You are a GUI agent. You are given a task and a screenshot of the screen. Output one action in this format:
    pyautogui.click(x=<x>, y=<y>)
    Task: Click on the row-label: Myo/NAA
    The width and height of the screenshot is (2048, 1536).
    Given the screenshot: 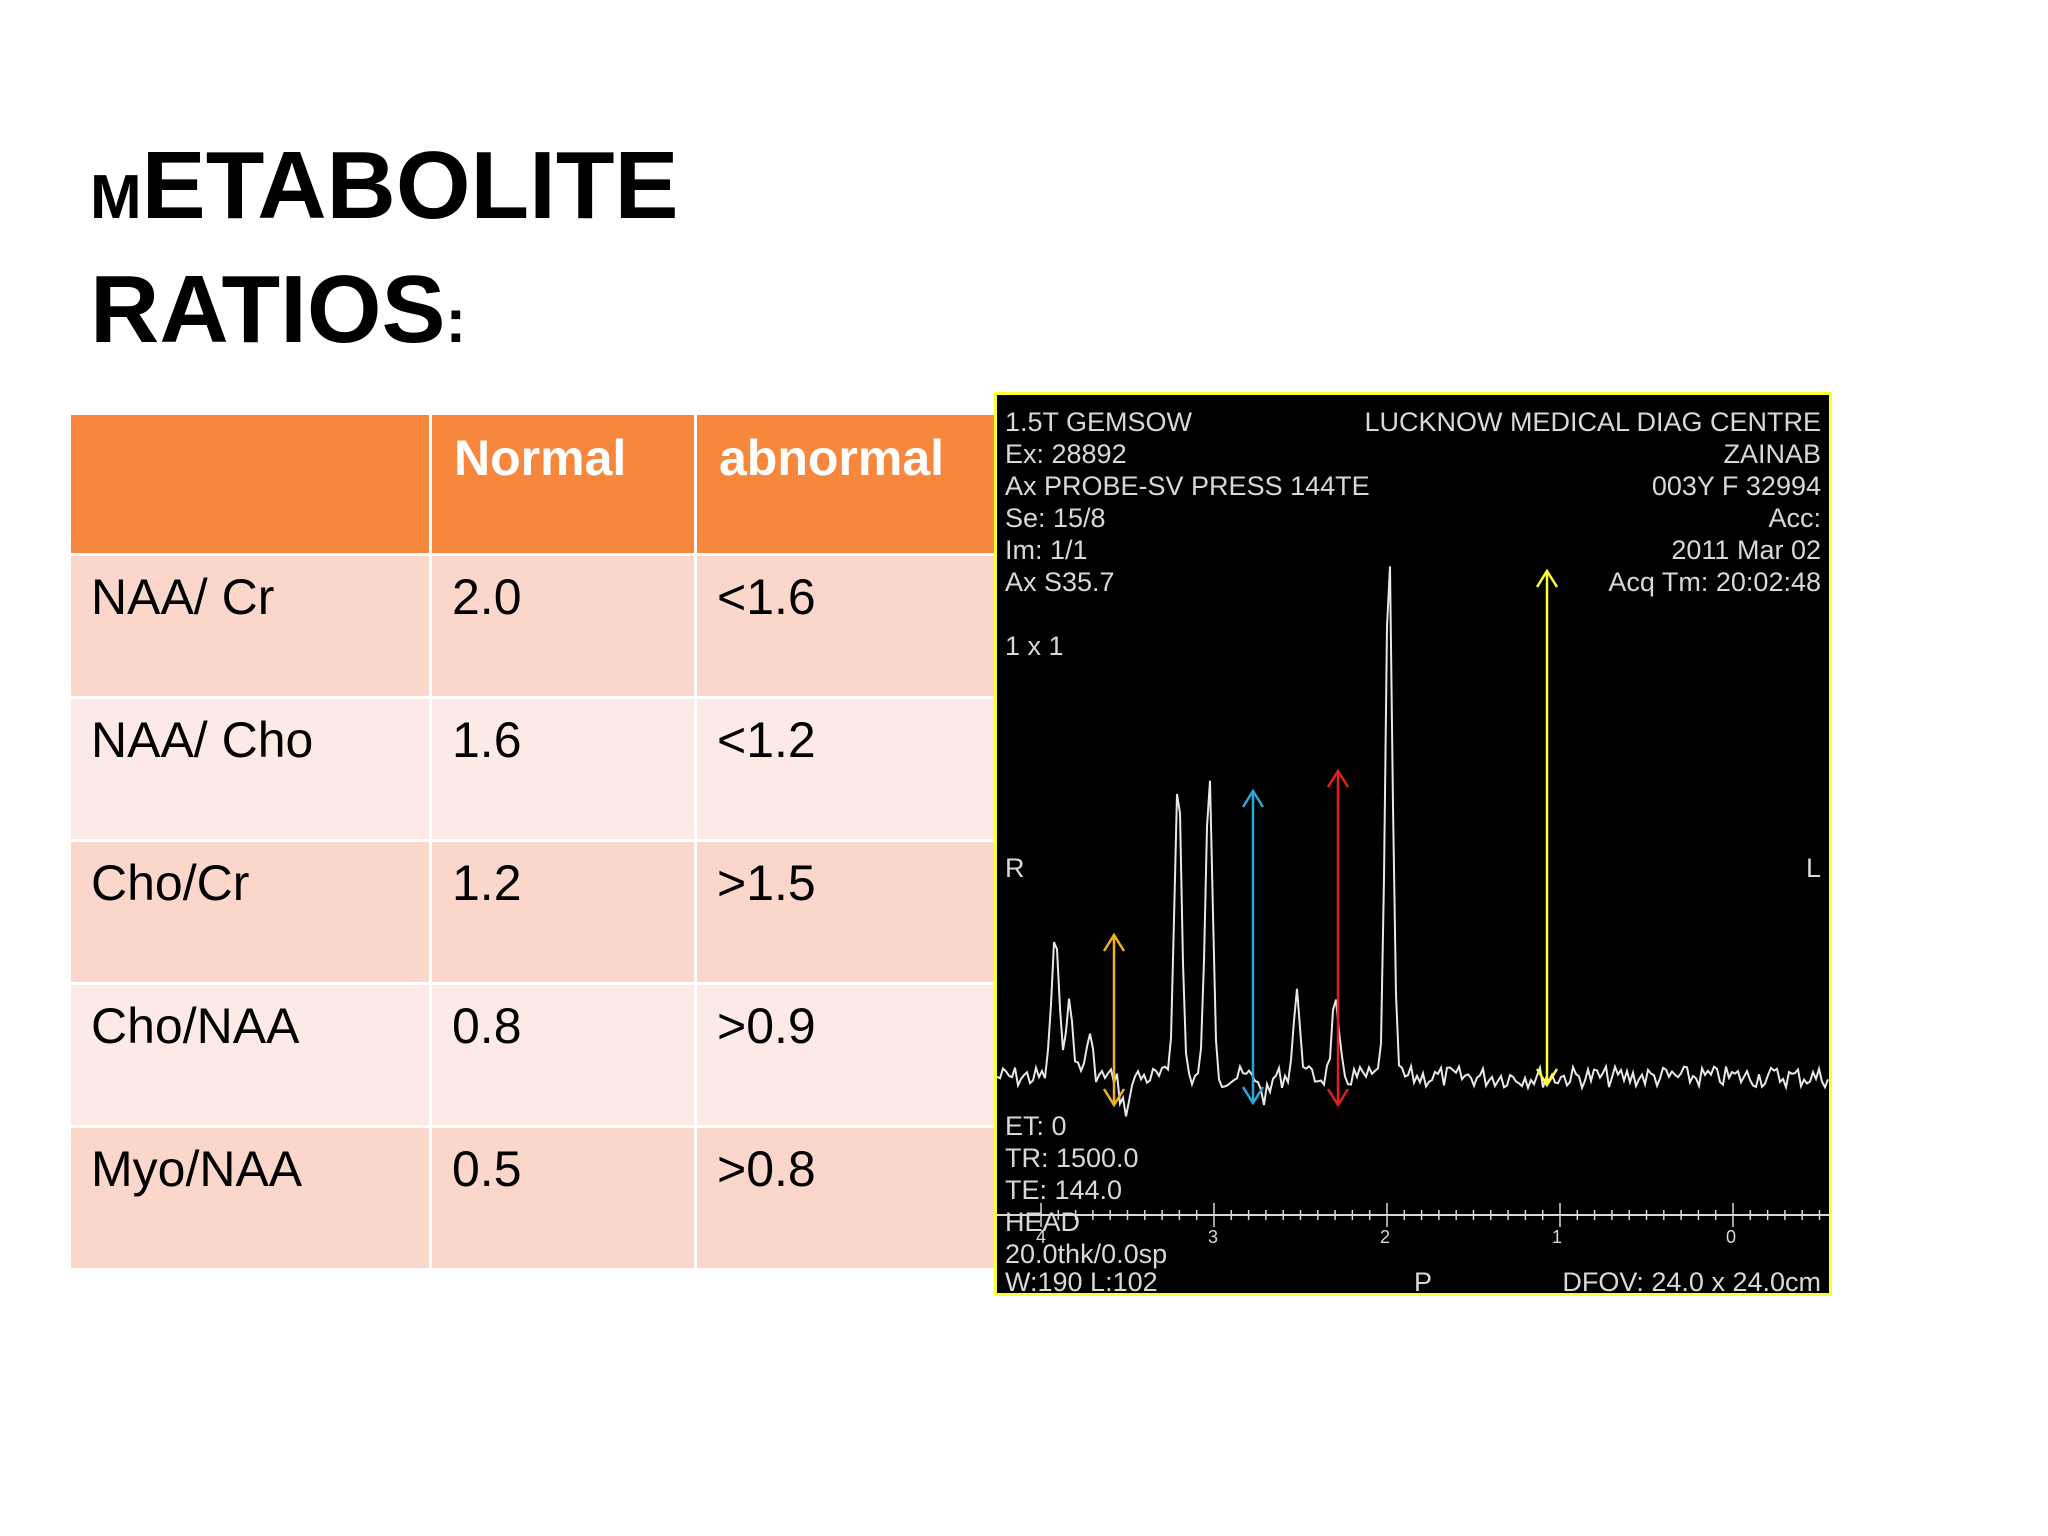 What is the action you would take?
    pyautogui.click(x=250, y=1198)
    